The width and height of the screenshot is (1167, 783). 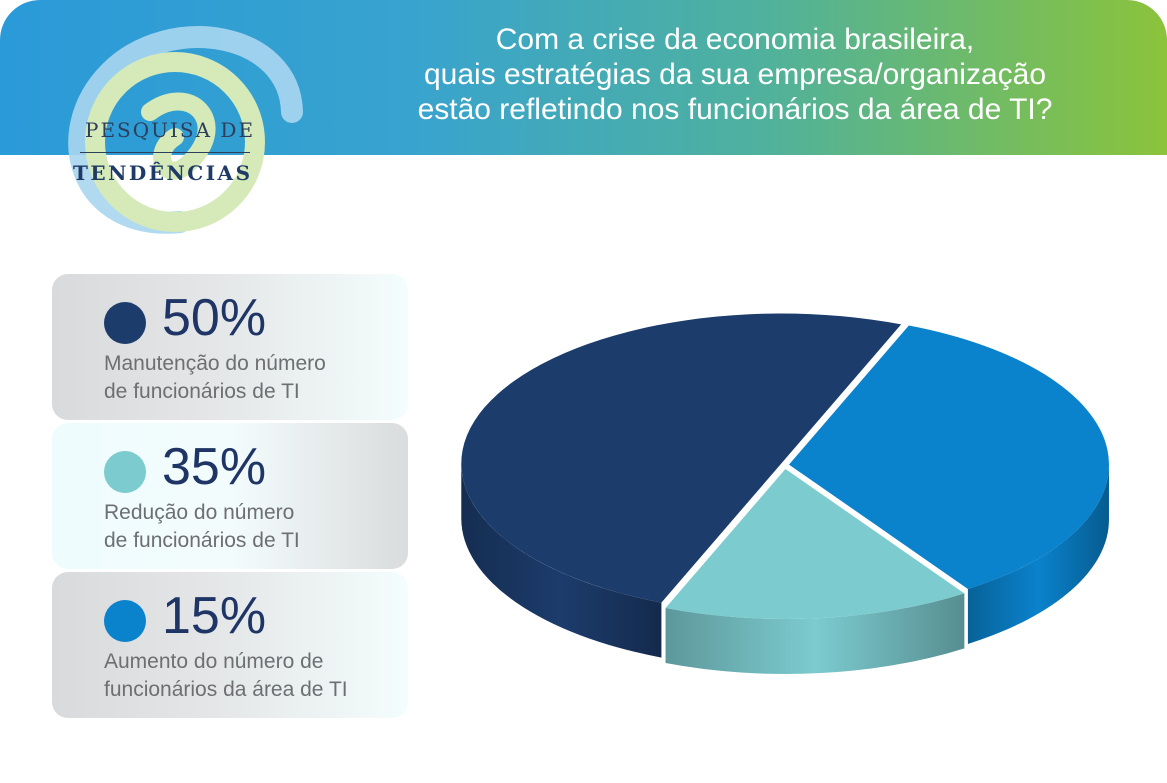 What do you see at coordinates (214, 467) in the screenshot?
I see `legend-value: 35%` at bounding box center [214, 467].